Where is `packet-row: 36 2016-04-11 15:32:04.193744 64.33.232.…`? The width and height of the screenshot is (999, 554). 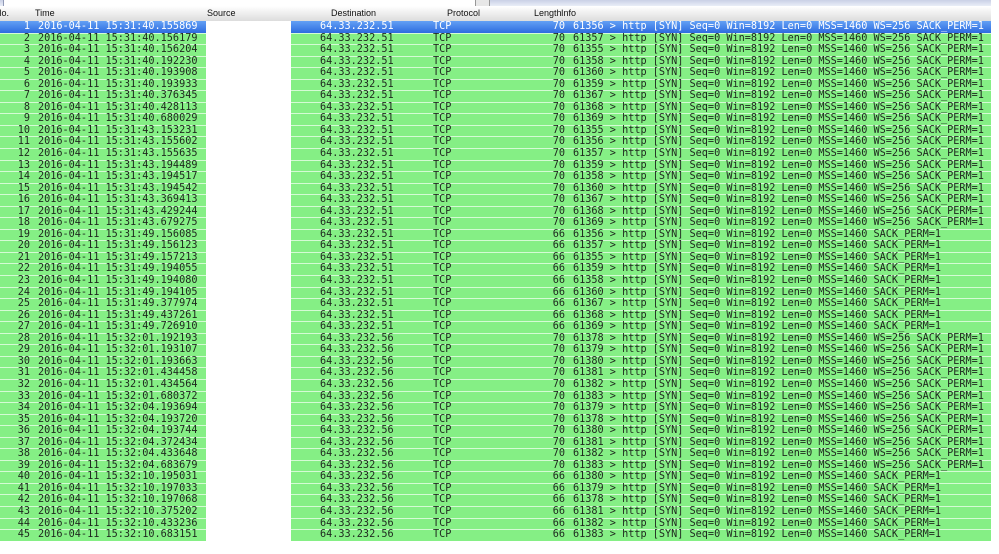
packet-row: 36 2016-04-11 15:32:04.193744 64.33.232.… is located at coordinates (495, 431).